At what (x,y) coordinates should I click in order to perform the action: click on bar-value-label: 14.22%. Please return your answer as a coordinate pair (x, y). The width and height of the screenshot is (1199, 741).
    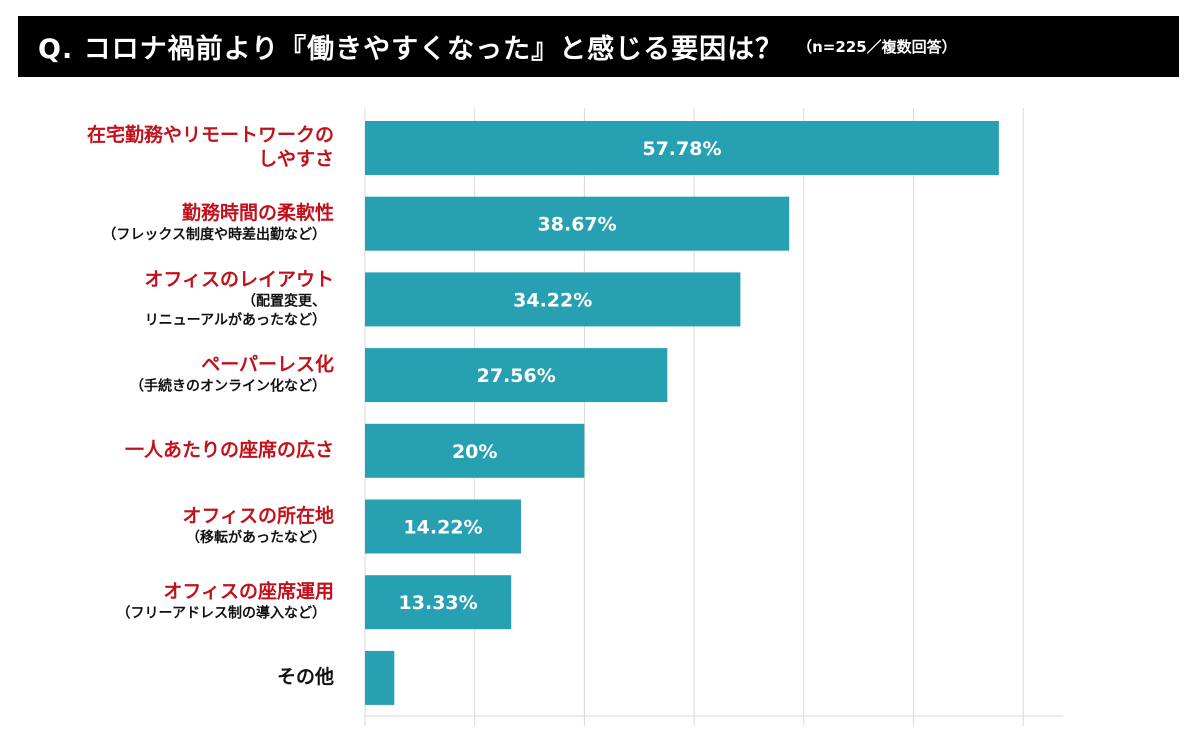
    Looking at the image, I should click on (442, 528).